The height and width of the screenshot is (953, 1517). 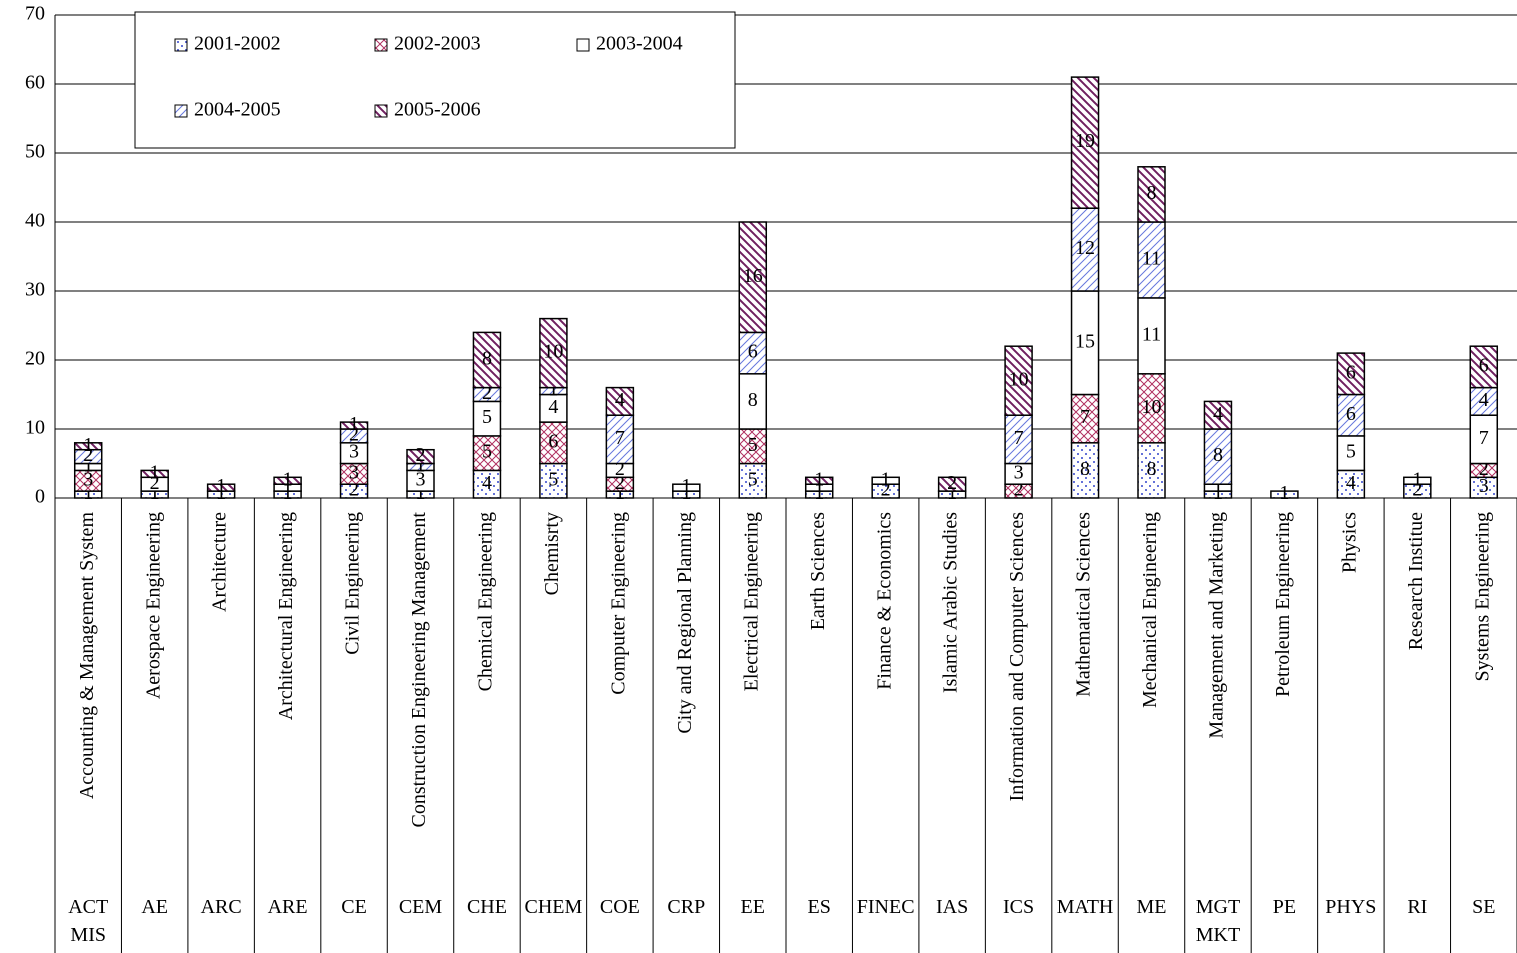 I want to click on data-label: 19, so click(x=1085, y=141).